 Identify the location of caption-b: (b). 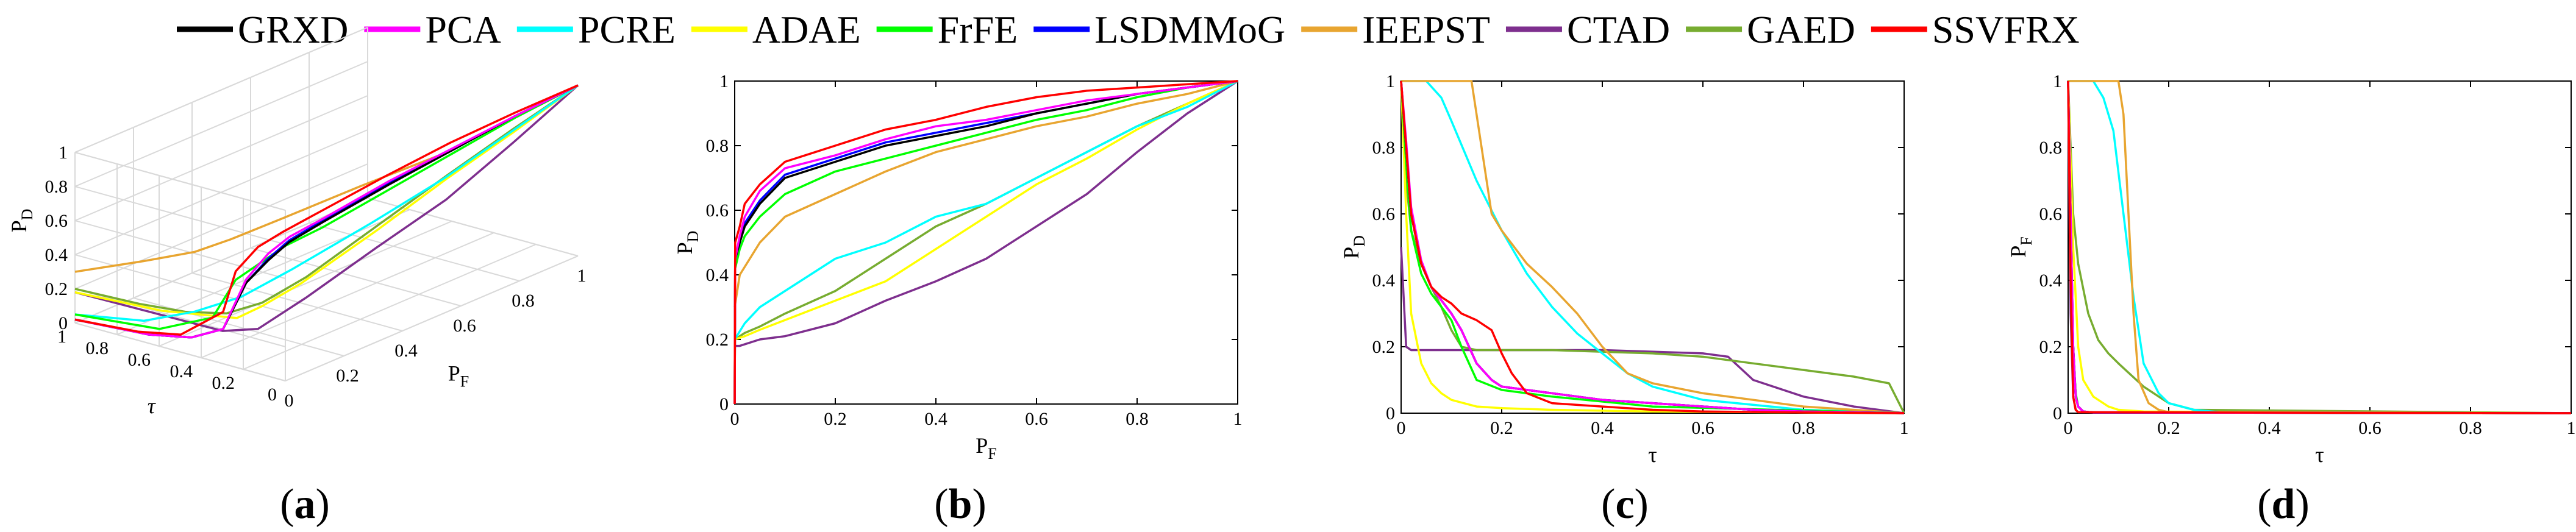
(961, 505).